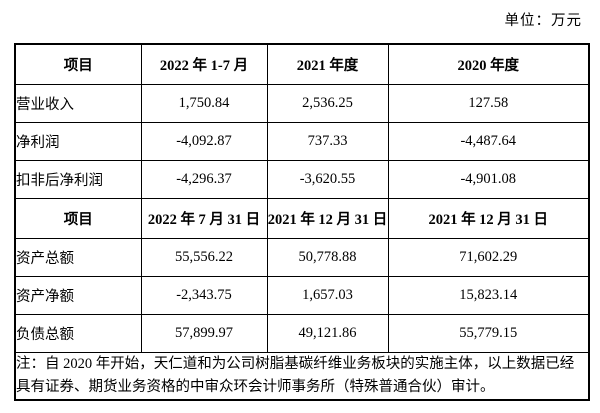  What do you see at coordinates (488, 333) in the screenshot?
I see `value-cell: 55,779.15` at bounding box center [488, 333].